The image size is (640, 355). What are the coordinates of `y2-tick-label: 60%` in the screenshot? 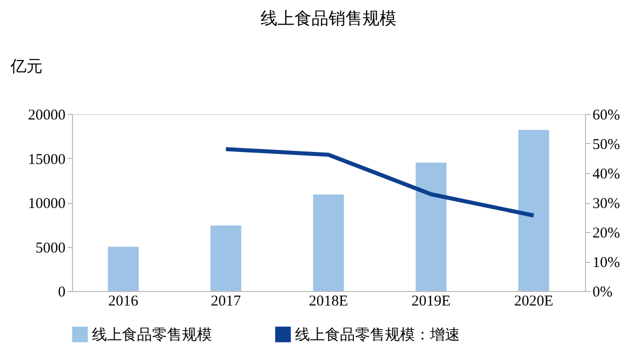 It's located at (606, 116).